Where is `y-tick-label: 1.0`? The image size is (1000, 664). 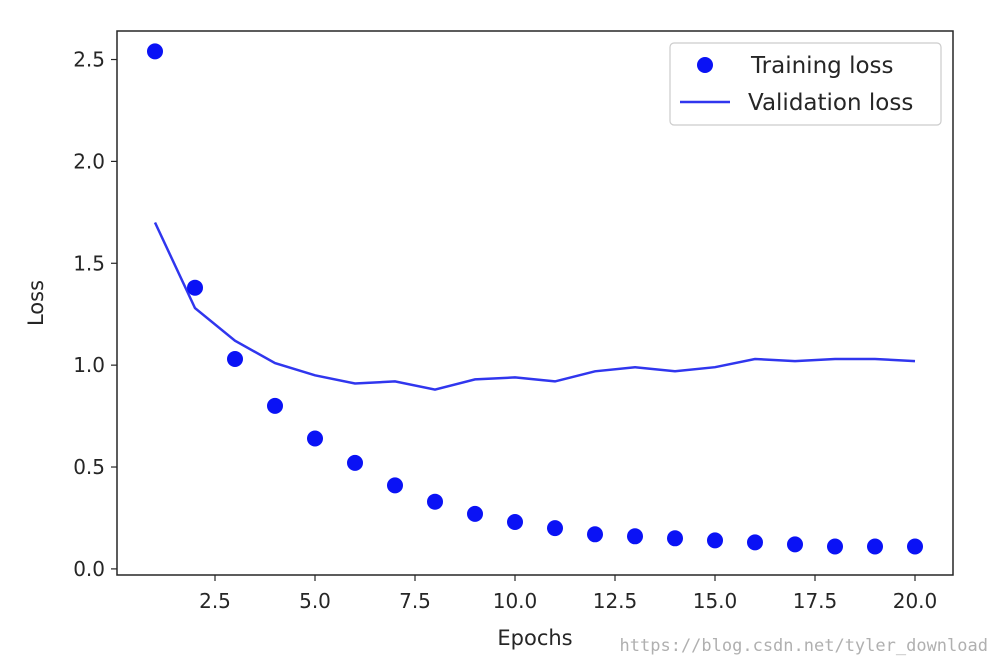
y-tick-label: 1.0 is located at coordinates (89, 365).